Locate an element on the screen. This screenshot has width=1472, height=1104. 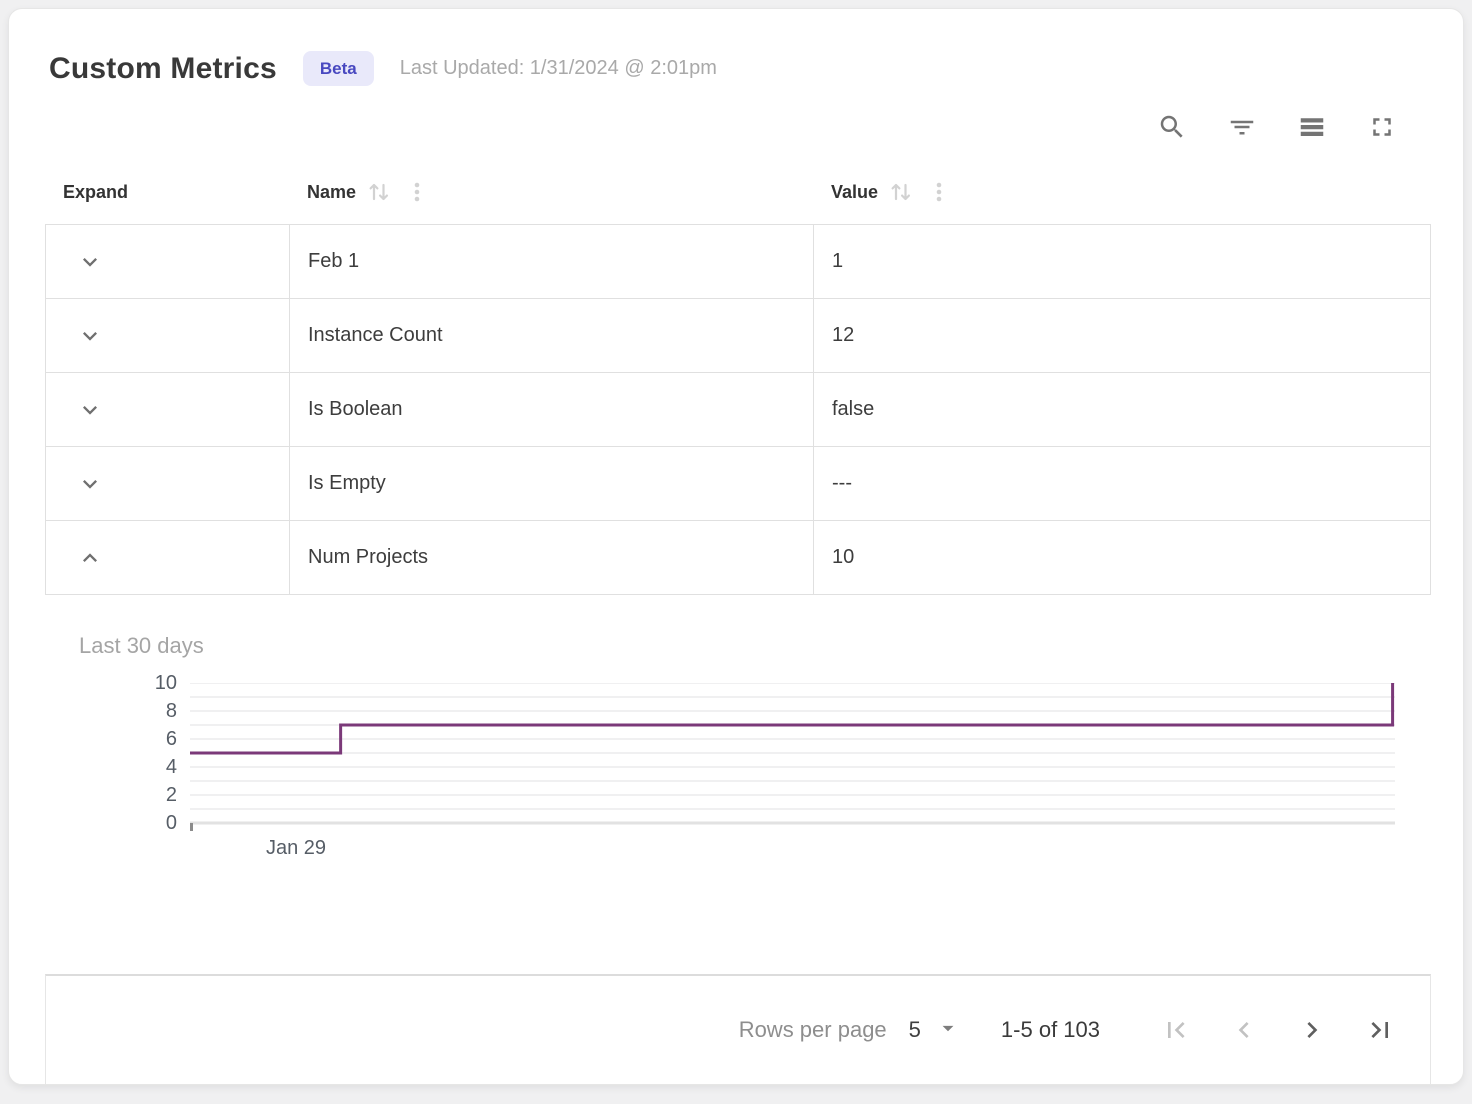
last-page-icon is located at coordinates (1380, 1030).